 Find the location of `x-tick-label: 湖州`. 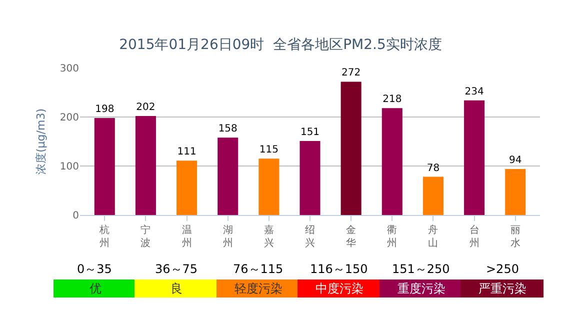

x-tick-label: 湖州 is located at coordinates (227, 236).